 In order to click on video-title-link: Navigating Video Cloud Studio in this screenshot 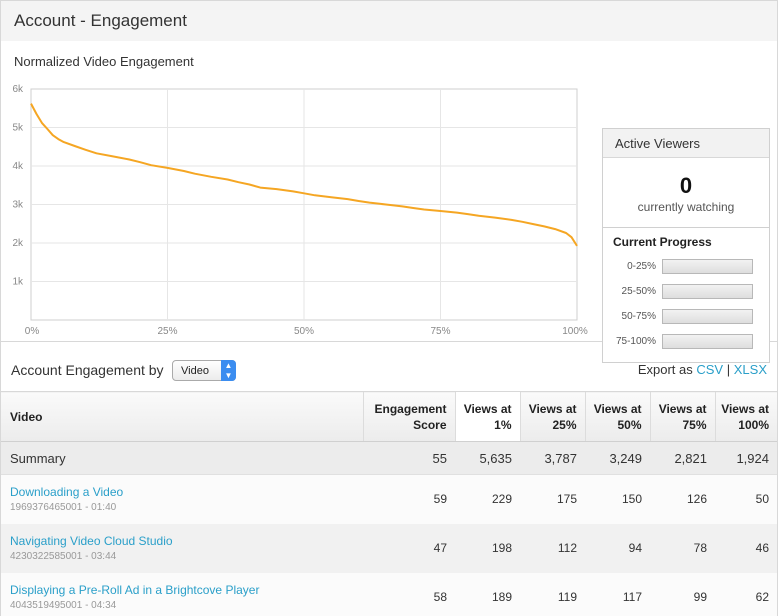, I will do `click(91, 541)`.